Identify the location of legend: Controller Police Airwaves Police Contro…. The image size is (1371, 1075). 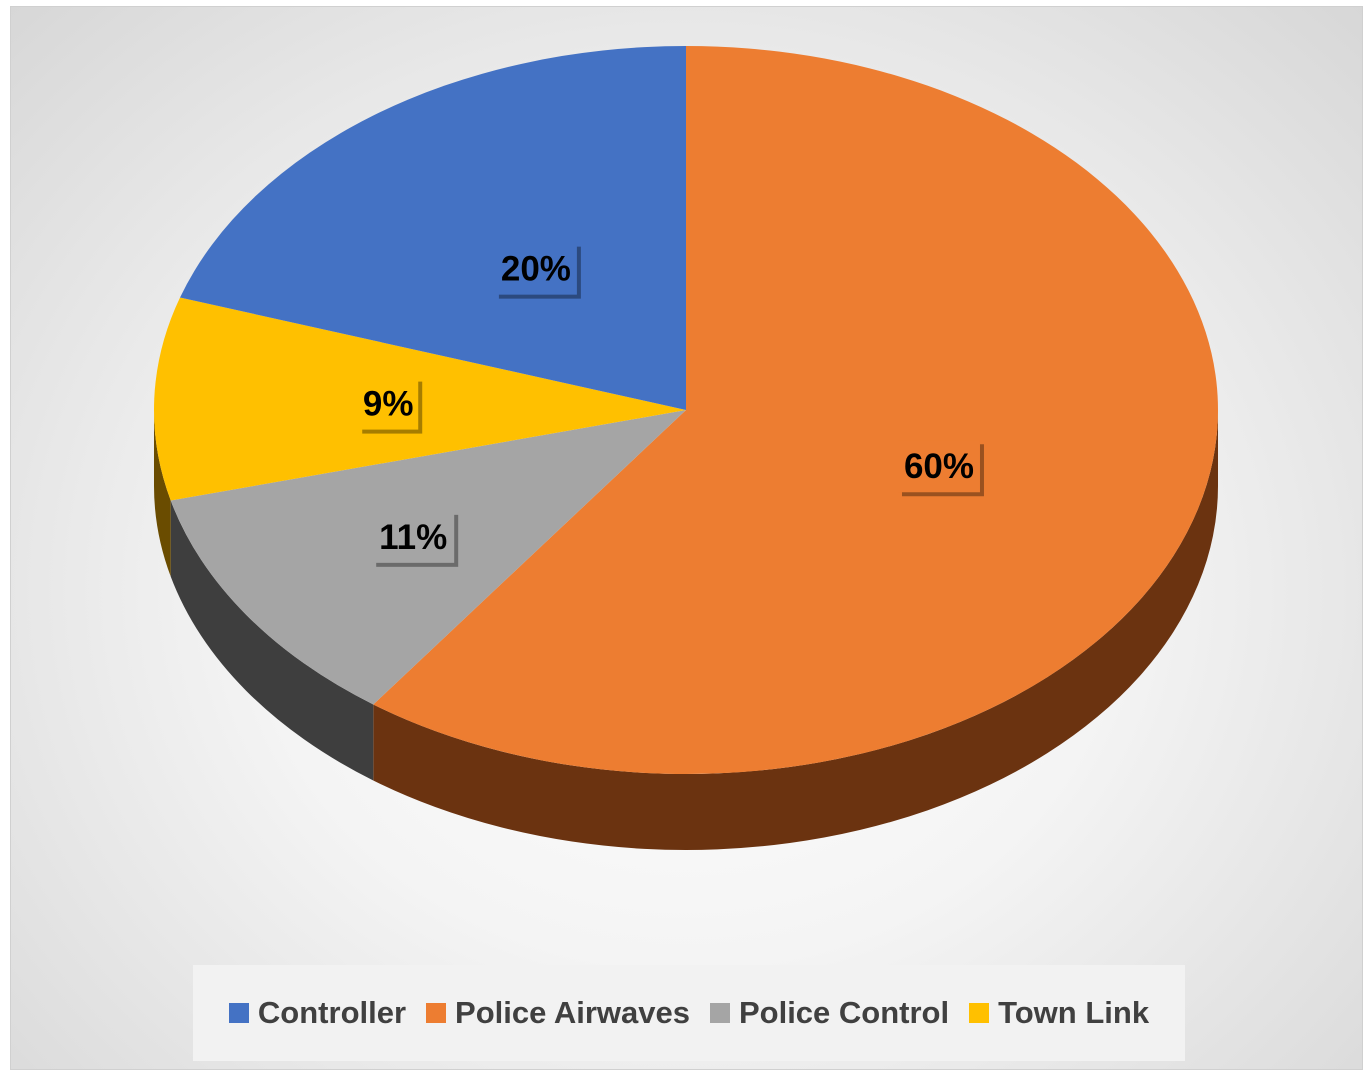
(689, 1013).